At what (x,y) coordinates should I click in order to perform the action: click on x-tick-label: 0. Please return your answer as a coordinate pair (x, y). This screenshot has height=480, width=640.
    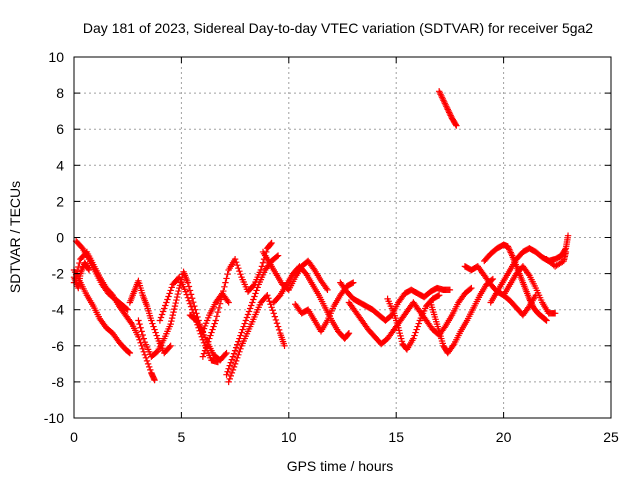
    Looking at the image, I should click on (74, 437).